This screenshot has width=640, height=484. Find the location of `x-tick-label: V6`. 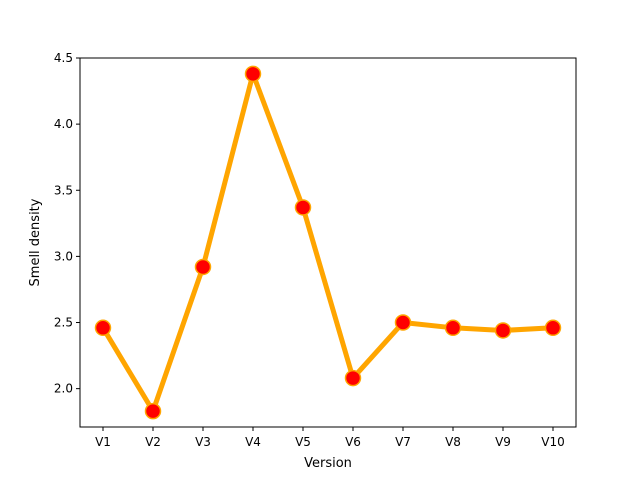

x-tick-label: V6 is located at coordinates (353, 442).